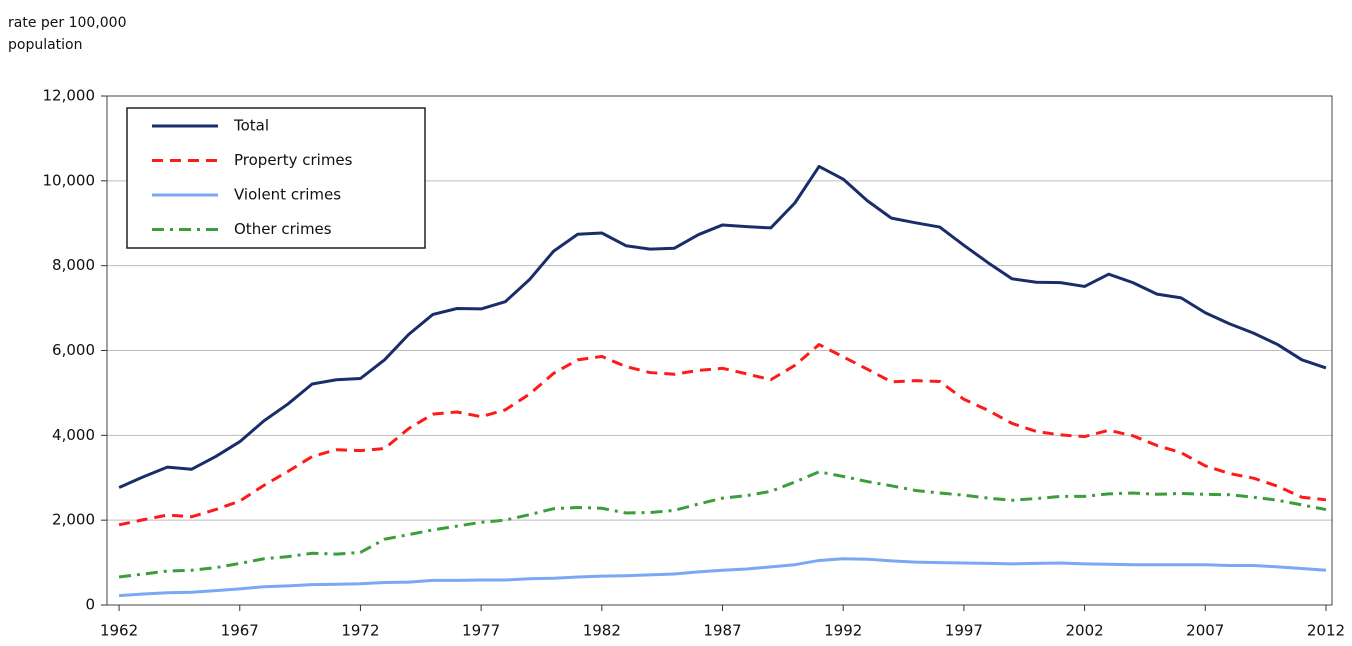 Image resolution: width=1352 pixels, height=646 pixels. I want to click on y-tick-label: 10,000, so click(69, 180).